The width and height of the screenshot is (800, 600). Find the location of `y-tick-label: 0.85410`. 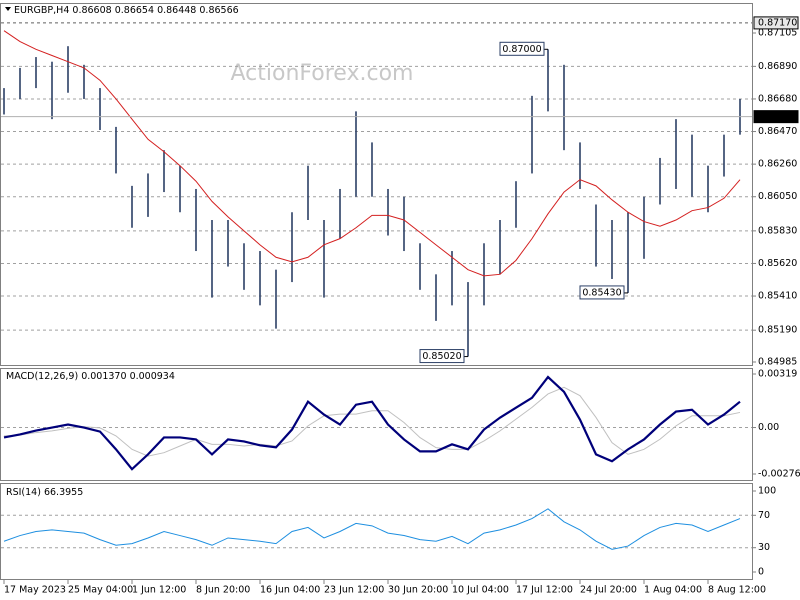

y-tick-label: 0.85410 is located at coordinates (777, 296).